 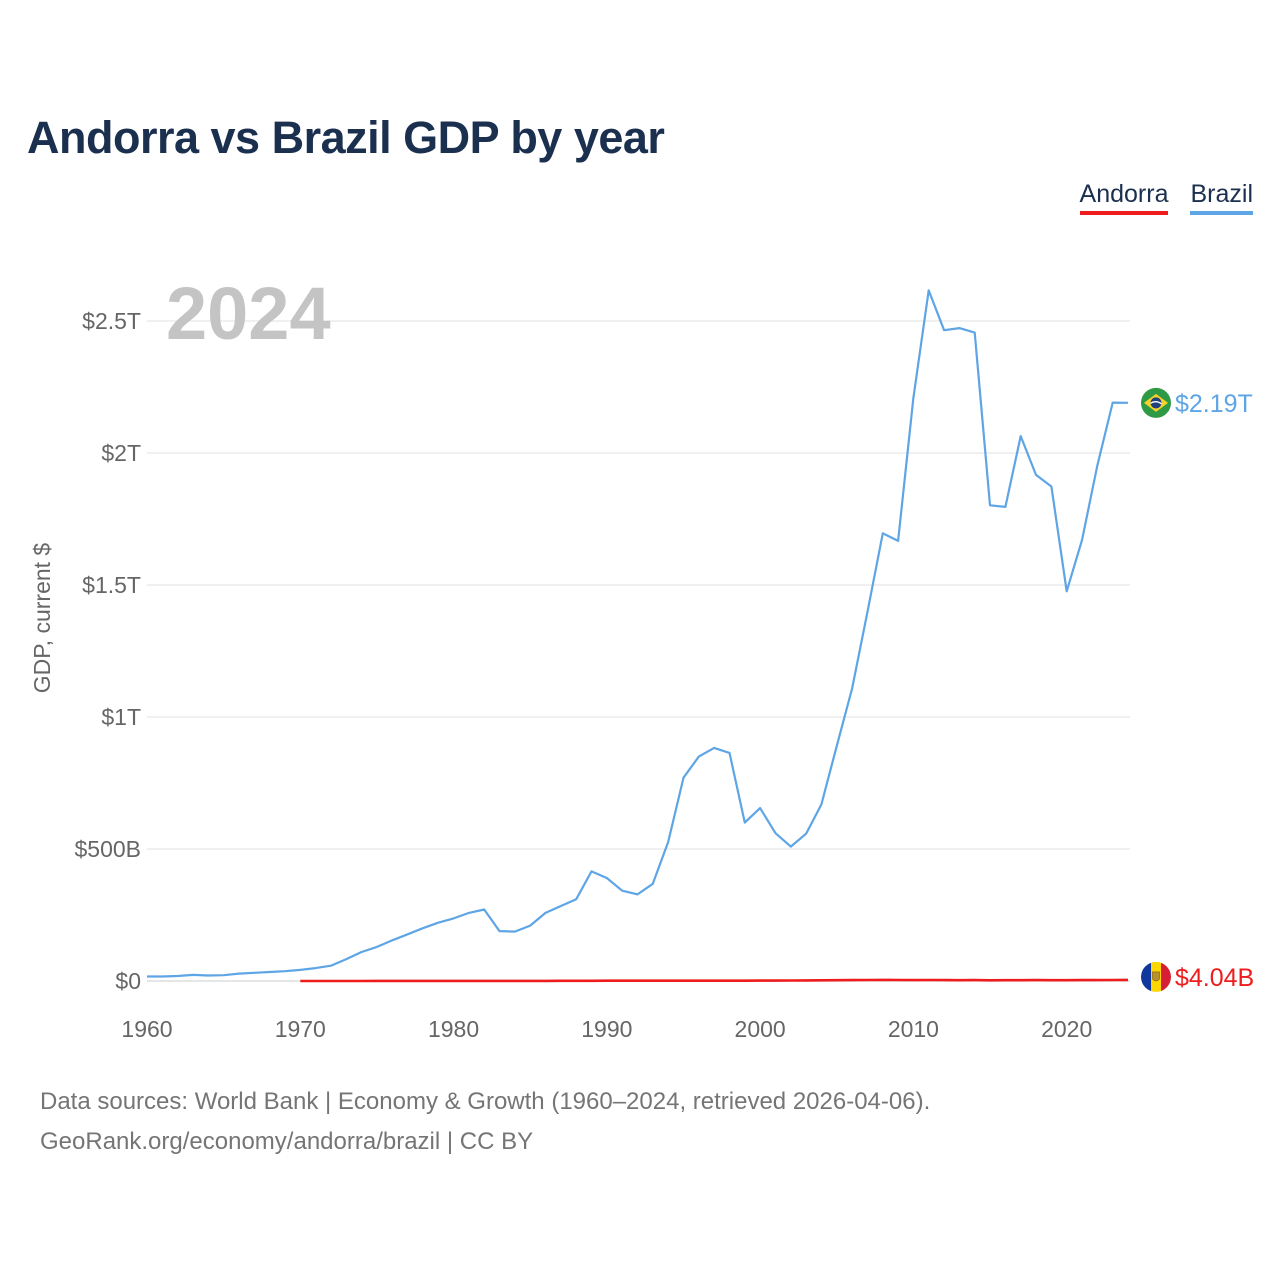 I want to click on legend: Andorra Brazil, so click(x=1166, y=197).